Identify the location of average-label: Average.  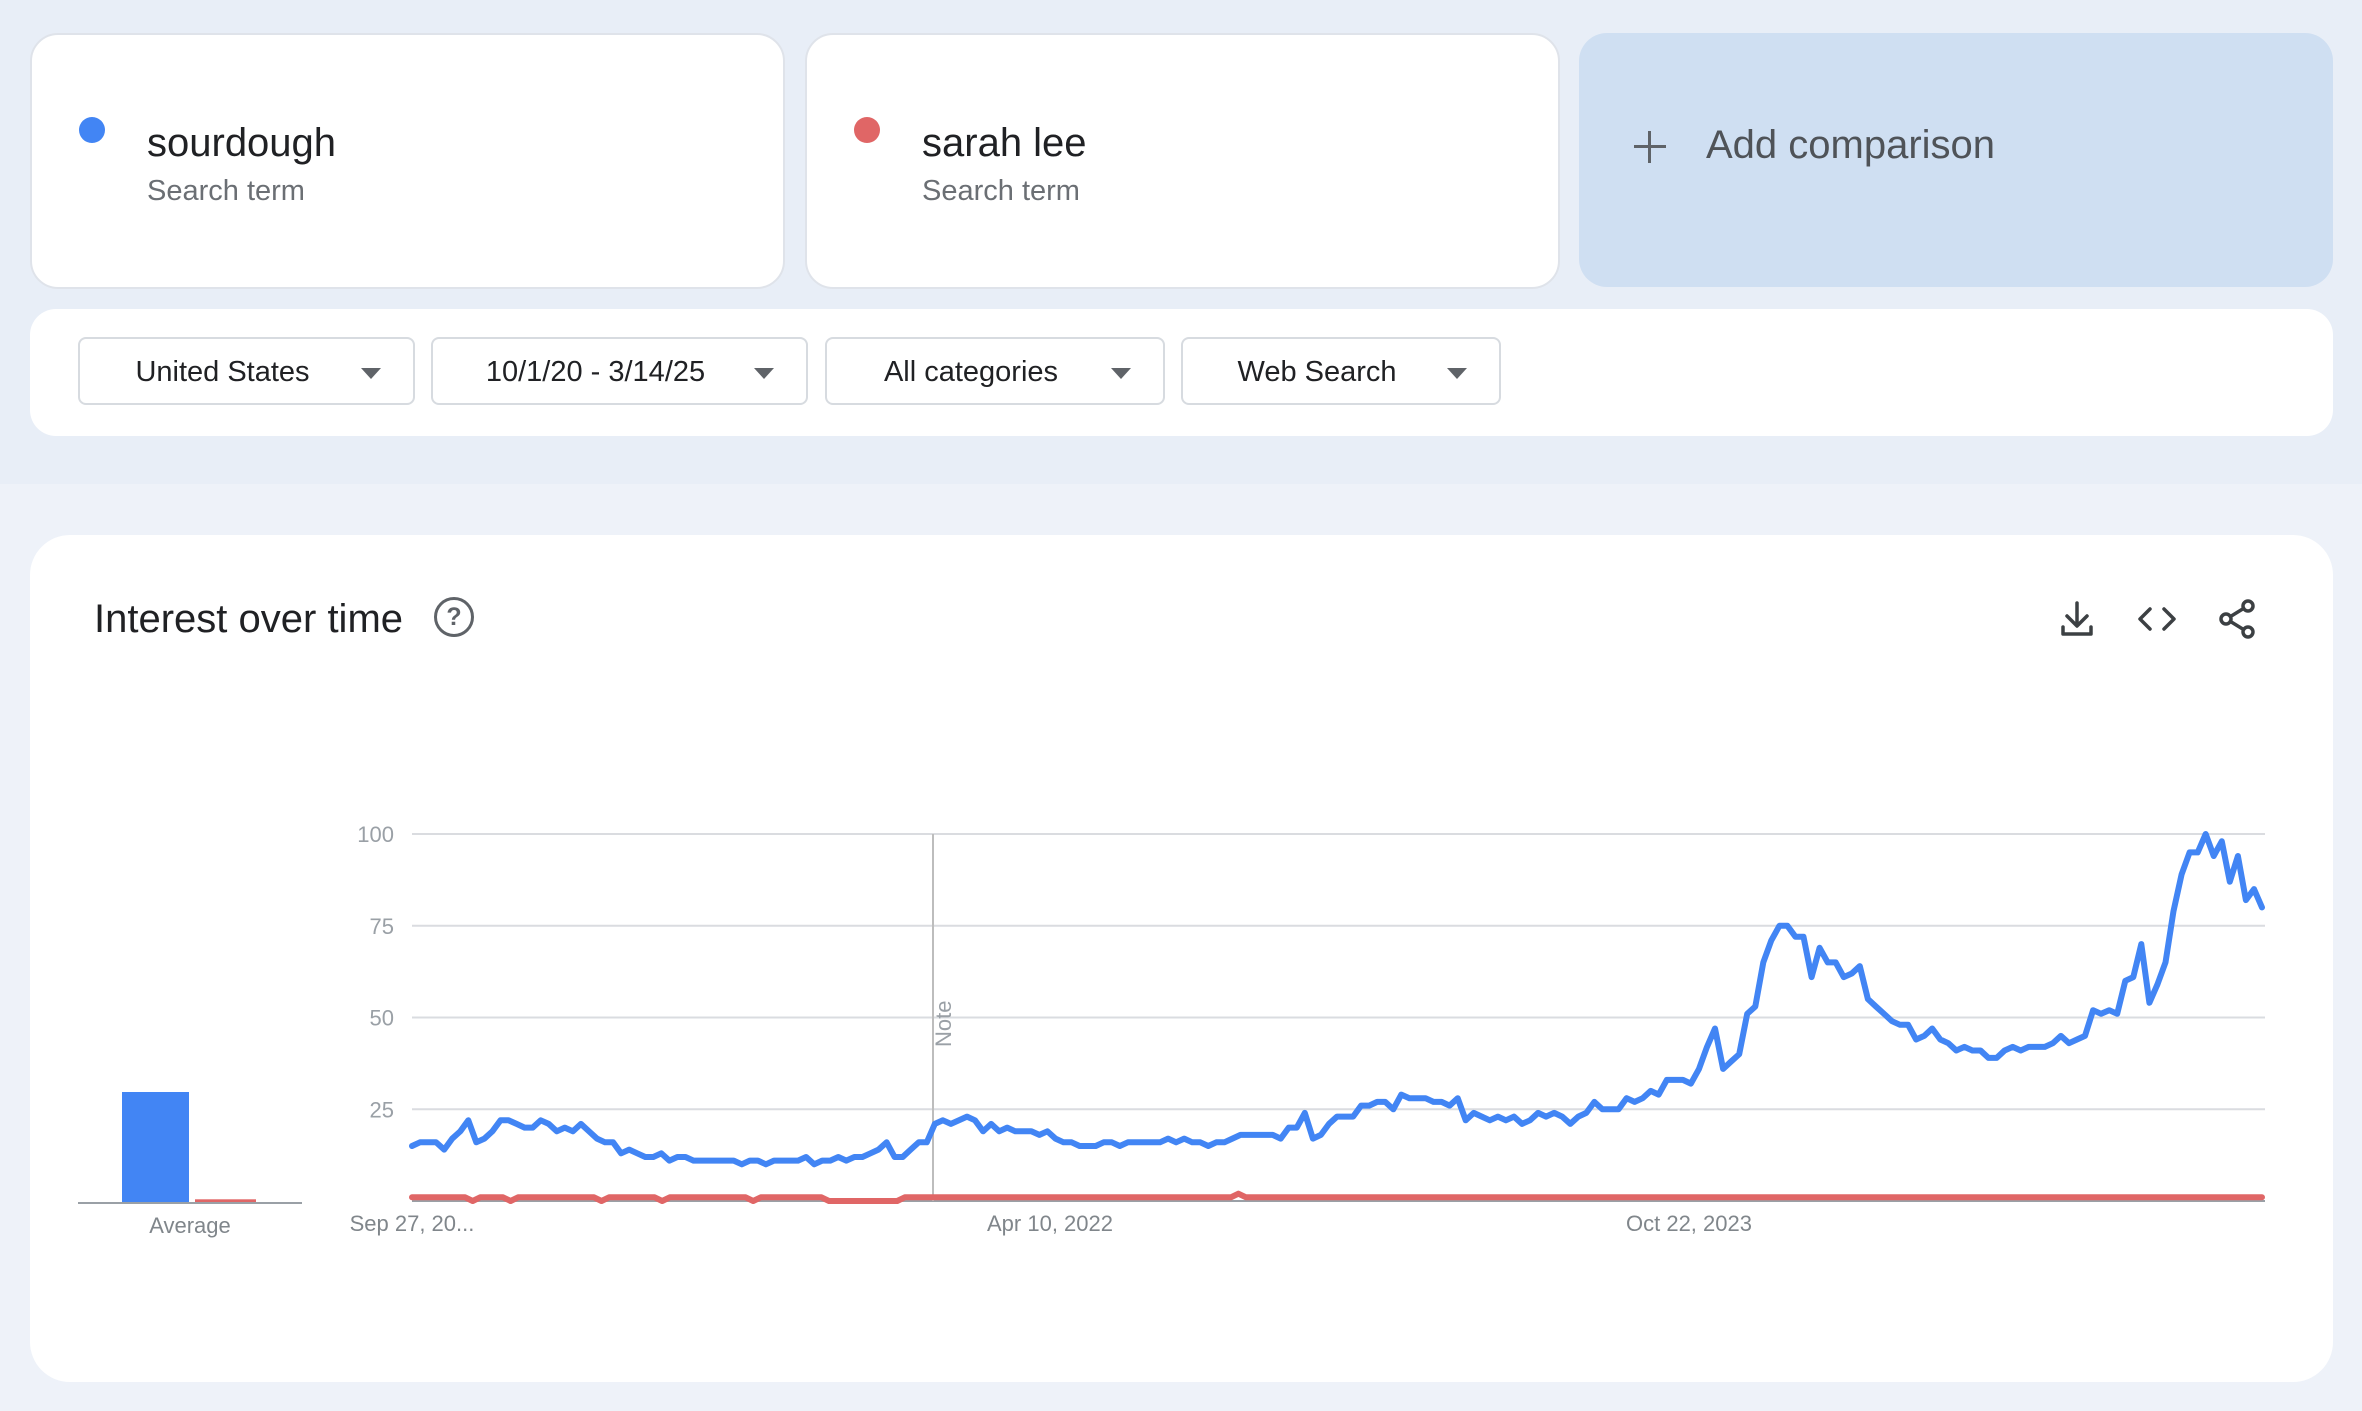
(190, 1225).